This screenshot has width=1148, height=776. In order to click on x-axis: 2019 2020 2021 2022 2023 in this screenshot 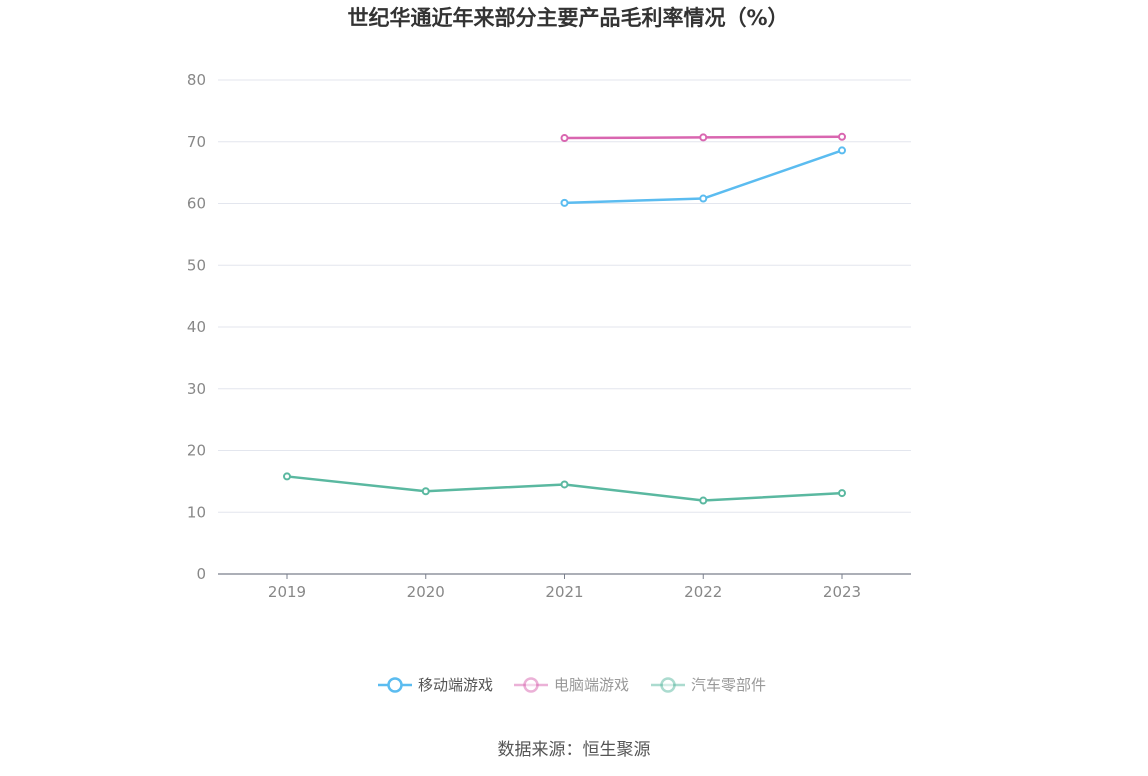, I will do `click(564, 587)`.